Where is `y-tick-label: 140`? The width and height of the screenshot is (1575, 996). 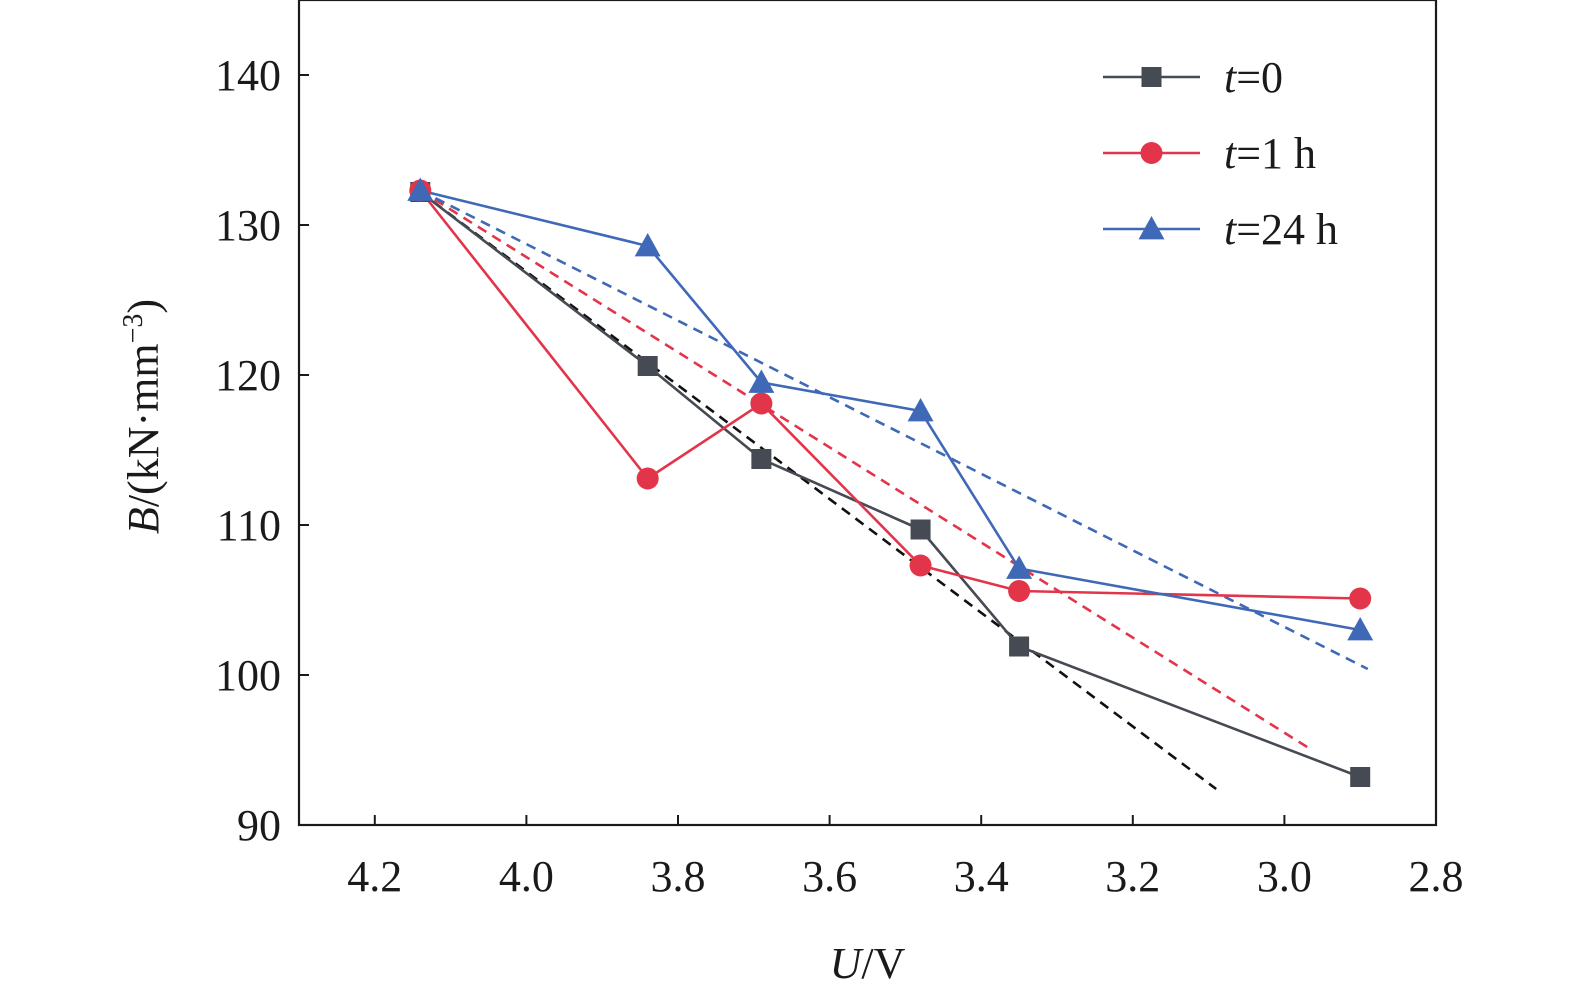
y-tick-label: 140 is located at coordinates (248, 75).